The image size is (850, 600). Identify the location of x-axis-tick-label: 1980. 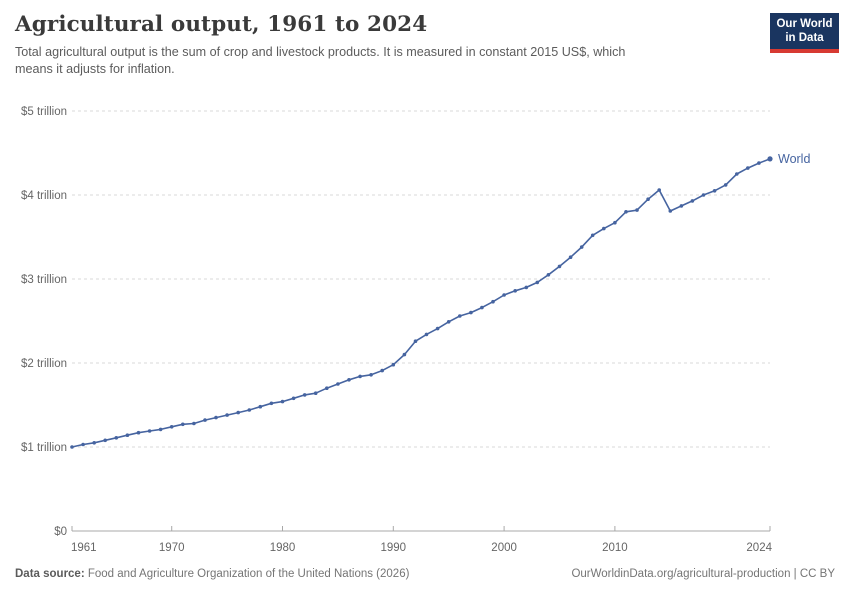
(283, 548).